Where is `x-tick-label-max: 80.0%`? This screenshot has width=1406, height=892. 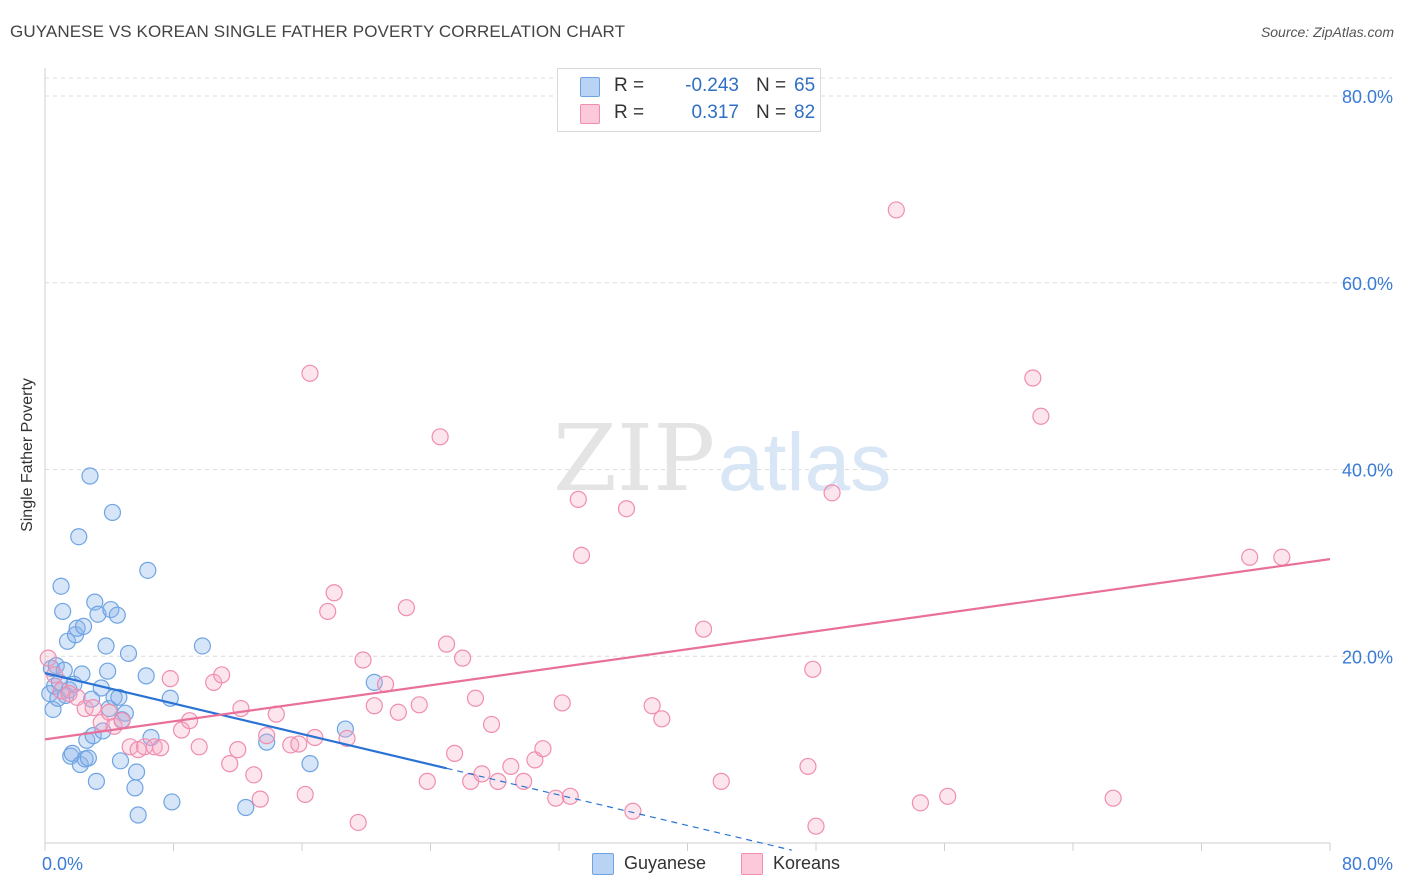 x-tick-label-max: 80.0% is located at coordinates (1367, 864).